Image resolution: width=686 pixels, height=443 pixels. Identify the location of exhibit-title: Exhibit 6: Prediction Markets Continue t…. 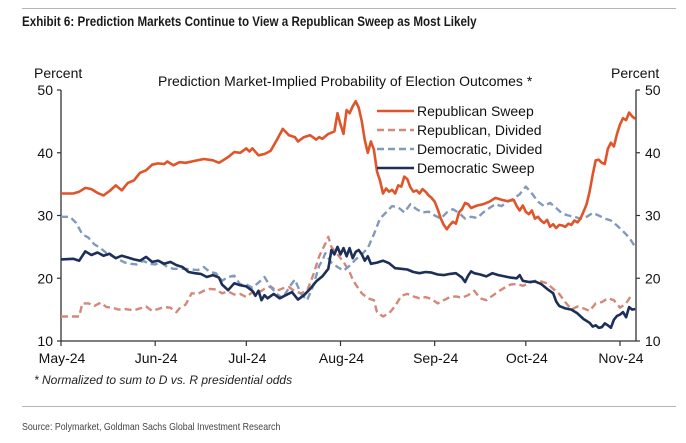
(249, 21).